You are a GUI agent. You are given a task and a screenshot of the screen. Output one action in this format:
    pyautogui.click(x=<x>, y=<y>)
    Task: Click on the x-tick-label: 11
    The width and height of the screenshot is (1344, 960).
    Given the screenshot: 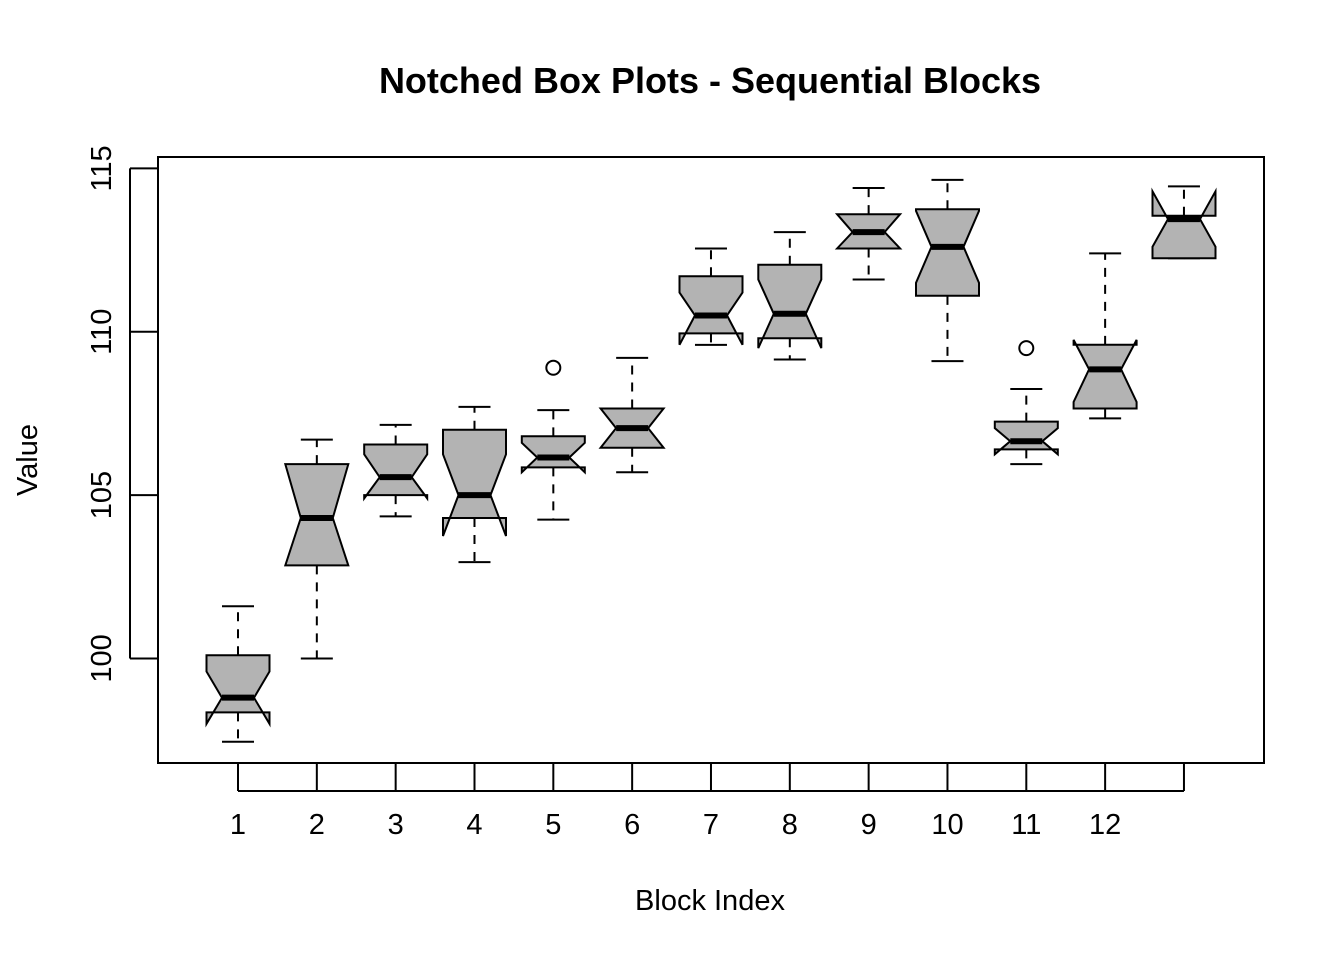 What is the action you would take?
    pyautogui.click(x=1026, y=825)
    